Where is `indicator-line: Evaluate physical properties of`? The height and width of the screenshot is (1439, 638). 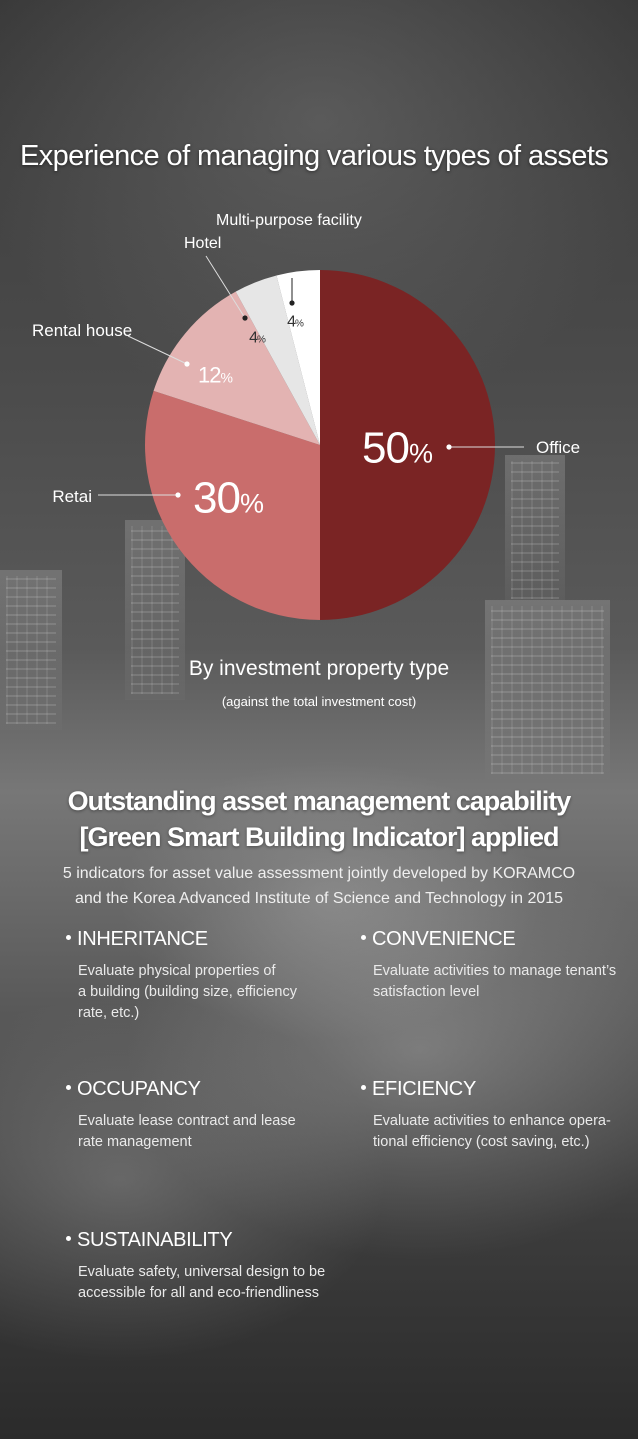
indicator-line: Evaluate physical properties of is located at coordinates (177, 971).